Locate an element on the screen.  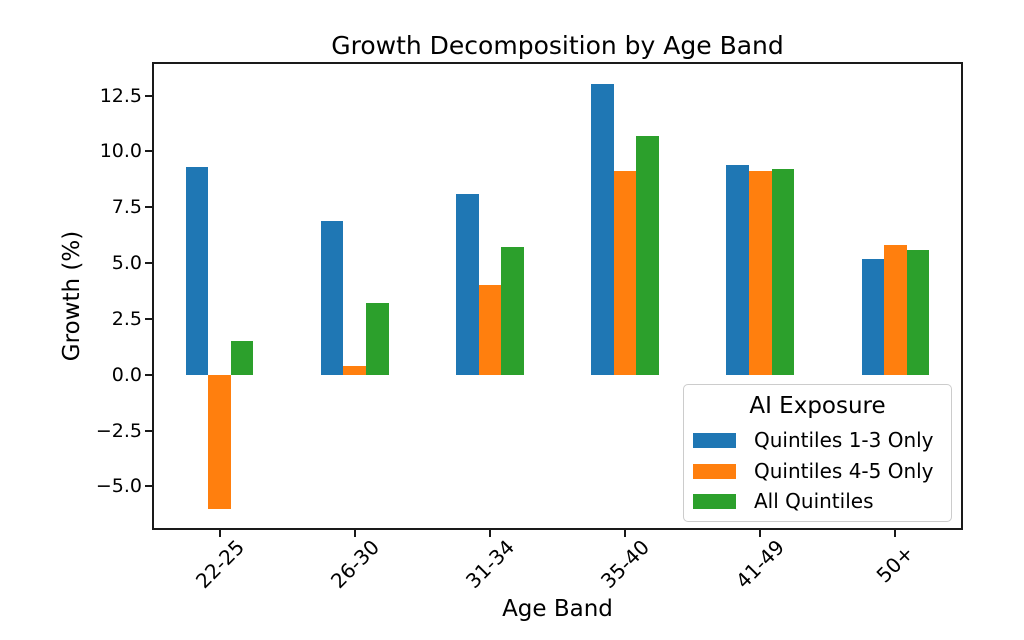
x-tick-label: 50+ is located at coordinates (895, 564).